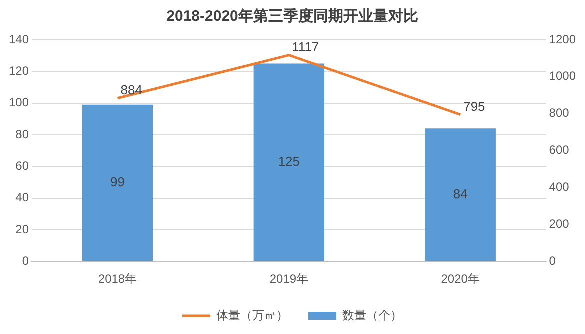 The width and height of the screenshot is (585, 334). Describe the element at coordinates (131, 90) in the screenshot. I see `data-label: 884` at that location.